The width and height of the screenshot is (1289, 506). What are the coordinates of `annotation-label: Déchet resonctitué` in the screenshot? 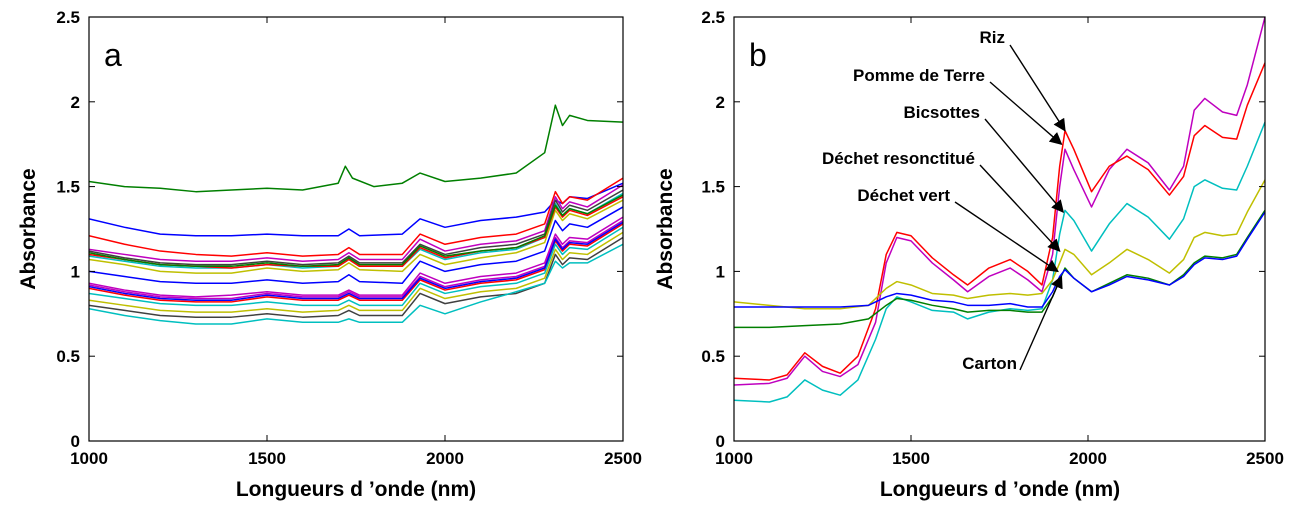 It's located at (898, 158).